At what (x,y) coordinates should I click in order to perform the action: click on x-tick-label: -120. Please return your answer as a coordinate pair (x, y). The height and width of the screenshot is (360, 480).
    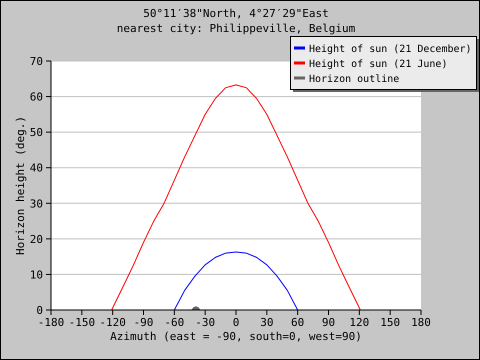
    Looking at the image, I should click on (112, 322).